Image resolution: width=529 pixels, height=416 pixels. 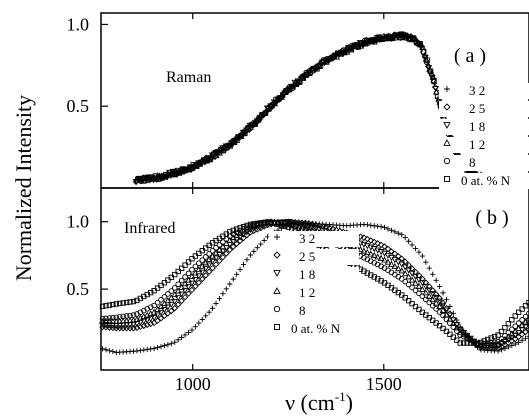 What do you see at coordinates (470, 56) in the screenshot?
I see `panel-a-label: ( a )` at bounding box center [470, 56].